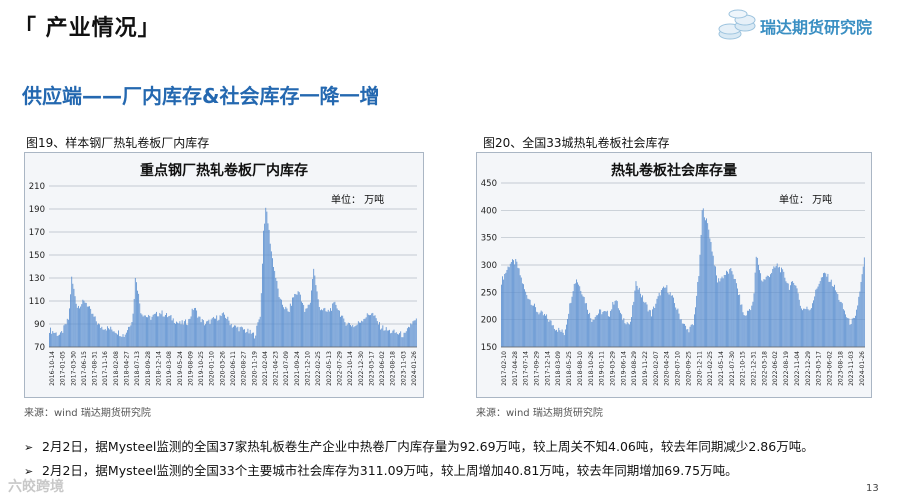 The image size is (900, 503). I want to click on x-tick-label: 2018-07-13, so click(137, 368).